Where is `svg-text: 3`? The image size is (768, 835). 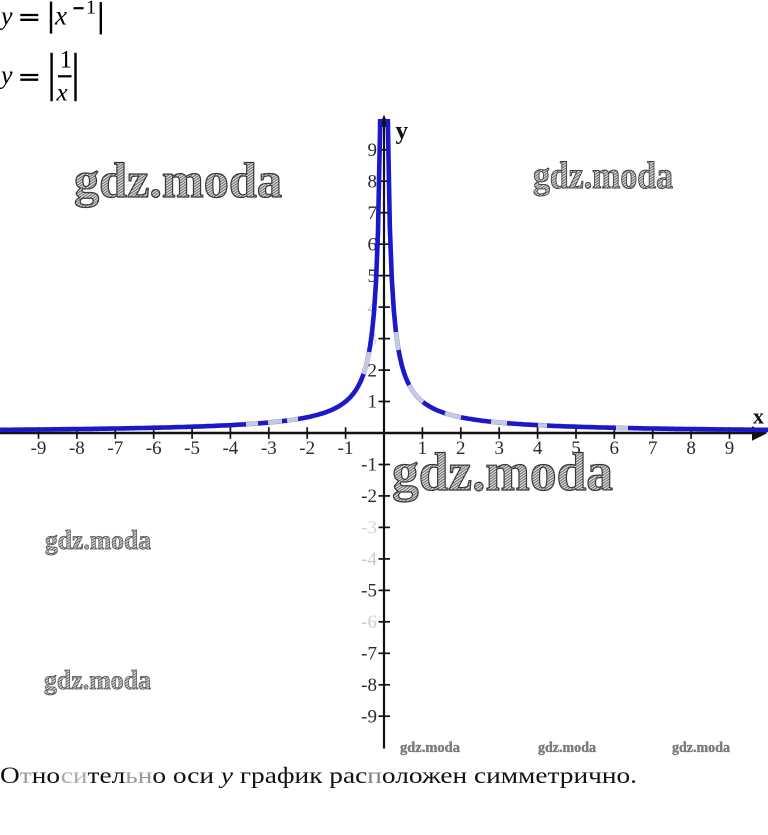 svg-text: 3 is located at coordinates (499, 448).